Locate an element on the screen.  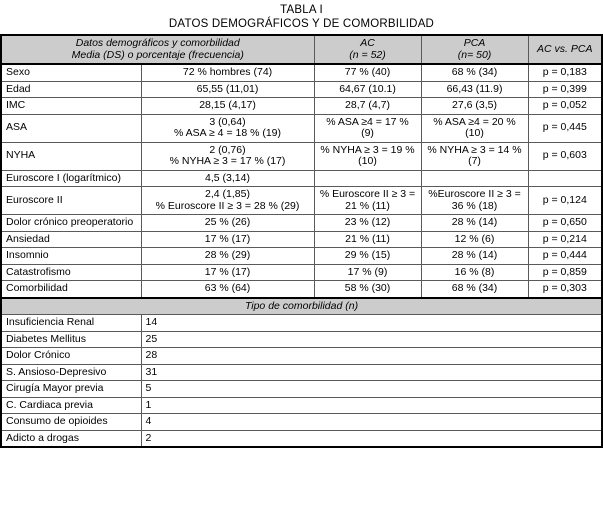
comorbidity-row: Adicto a drogas 2 is located at coordinates (302, 438).